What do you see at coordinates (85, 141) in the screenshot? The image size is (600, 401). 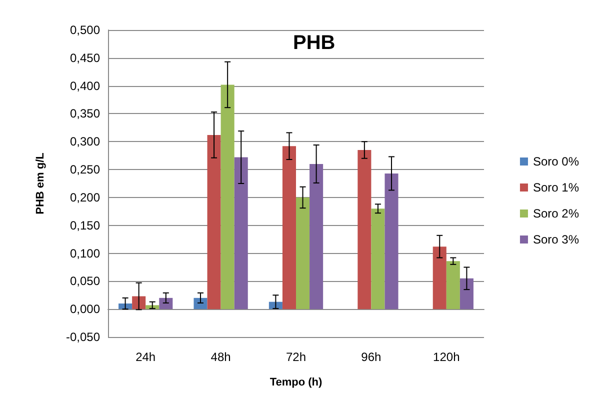 I see `y-tick-label: 0,300` at bounding box center [85, 141].